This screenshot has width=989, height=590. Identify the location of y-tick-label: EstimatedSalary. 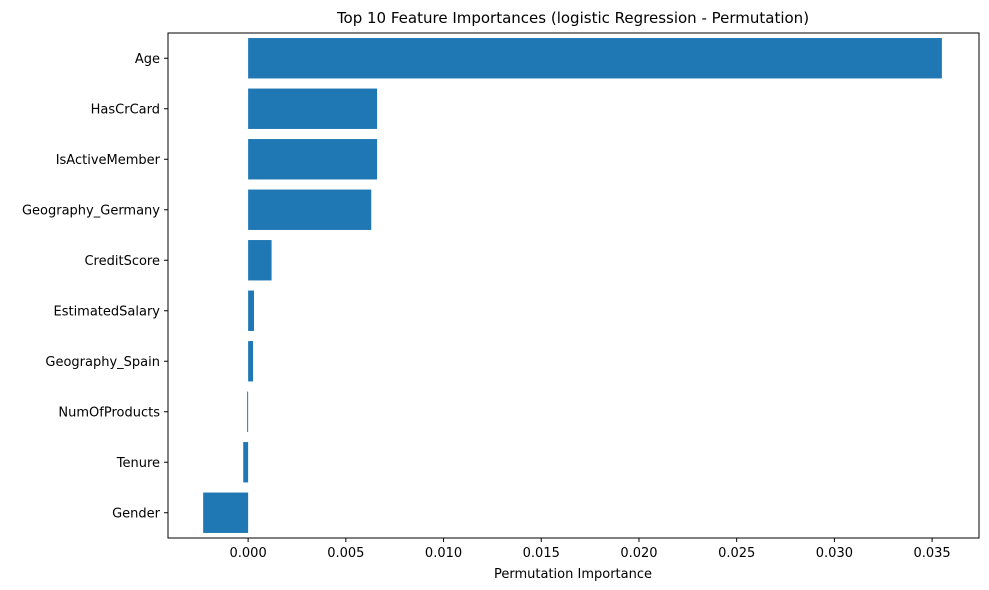
(106, 311).